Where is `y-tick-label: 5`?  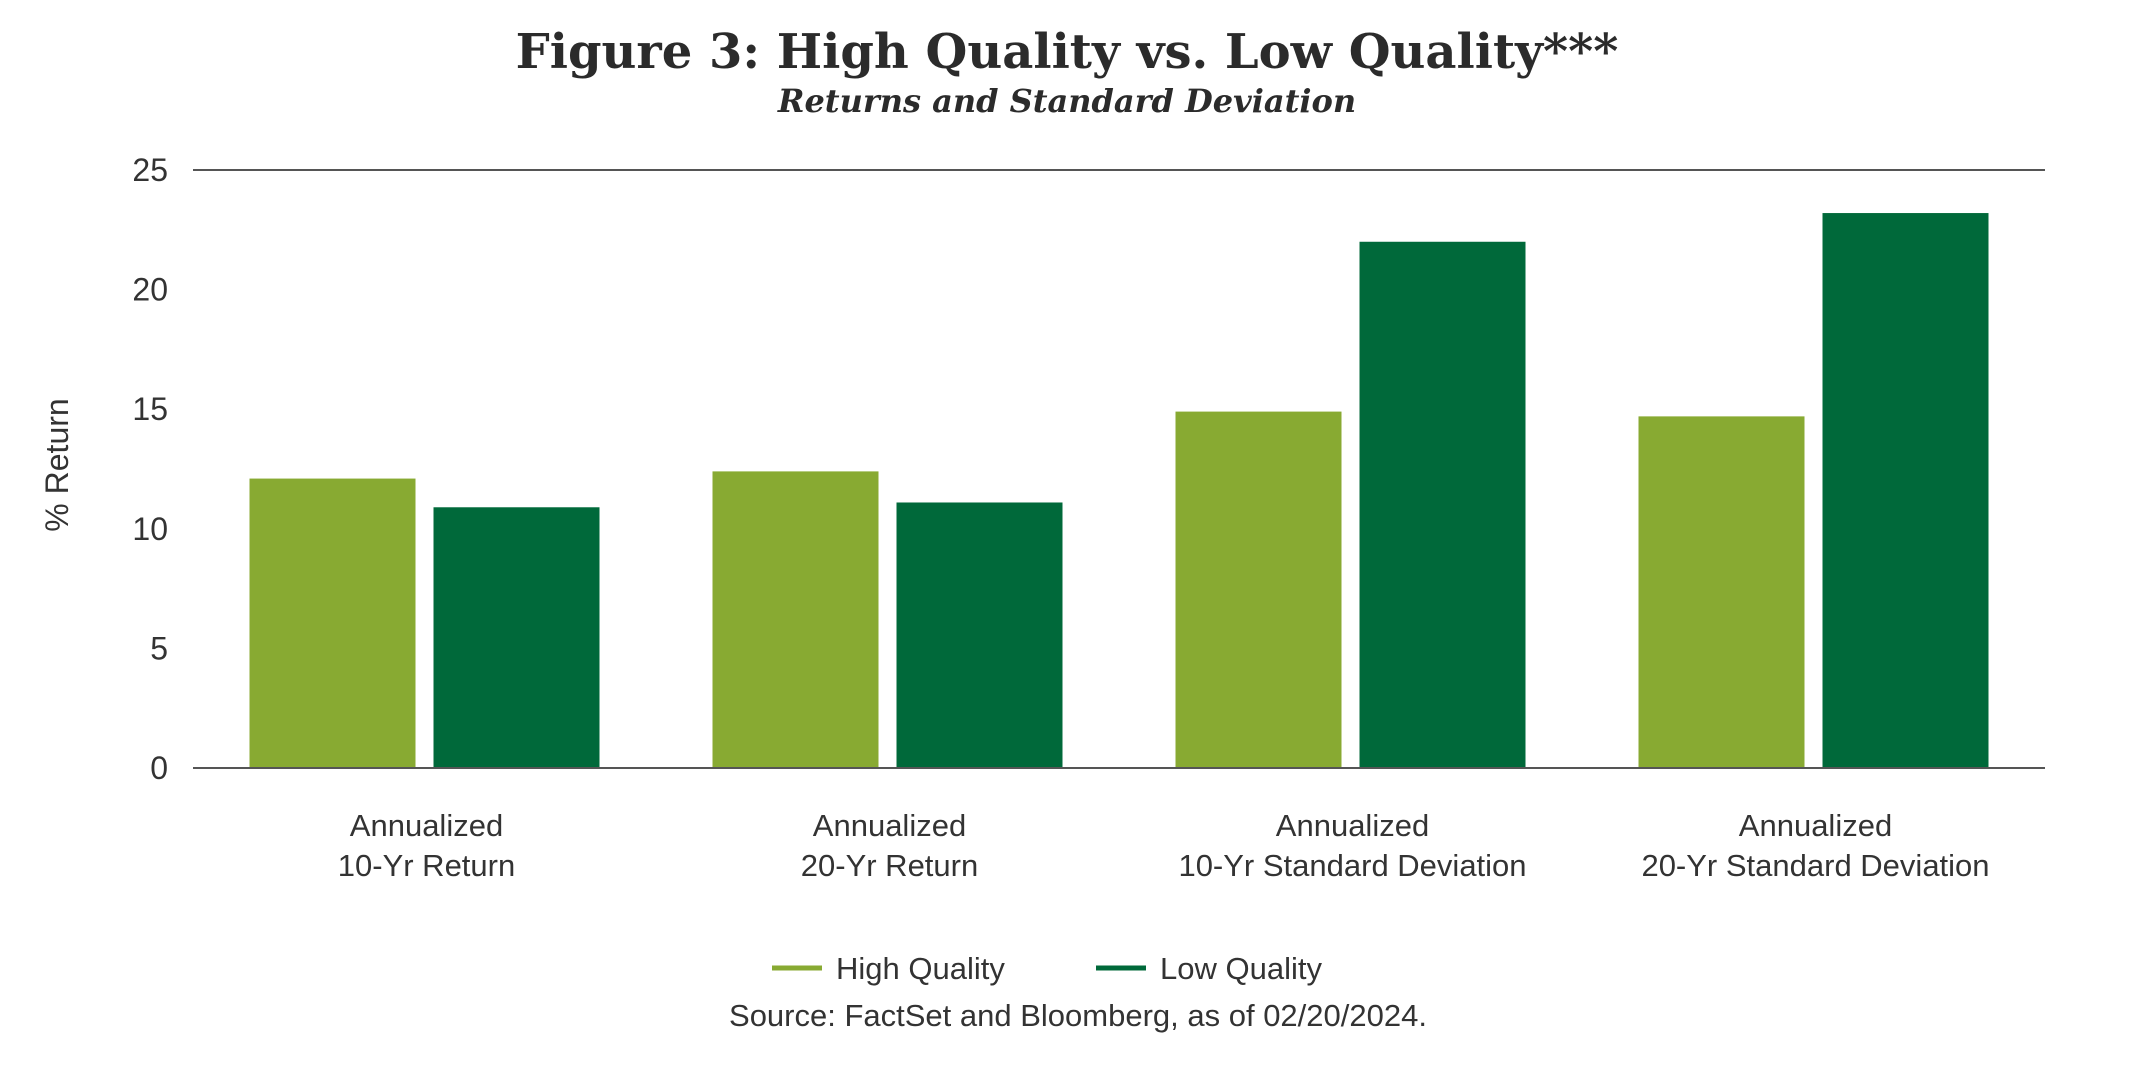 y-tick-label: 5 is located at coordinates (159, 648).